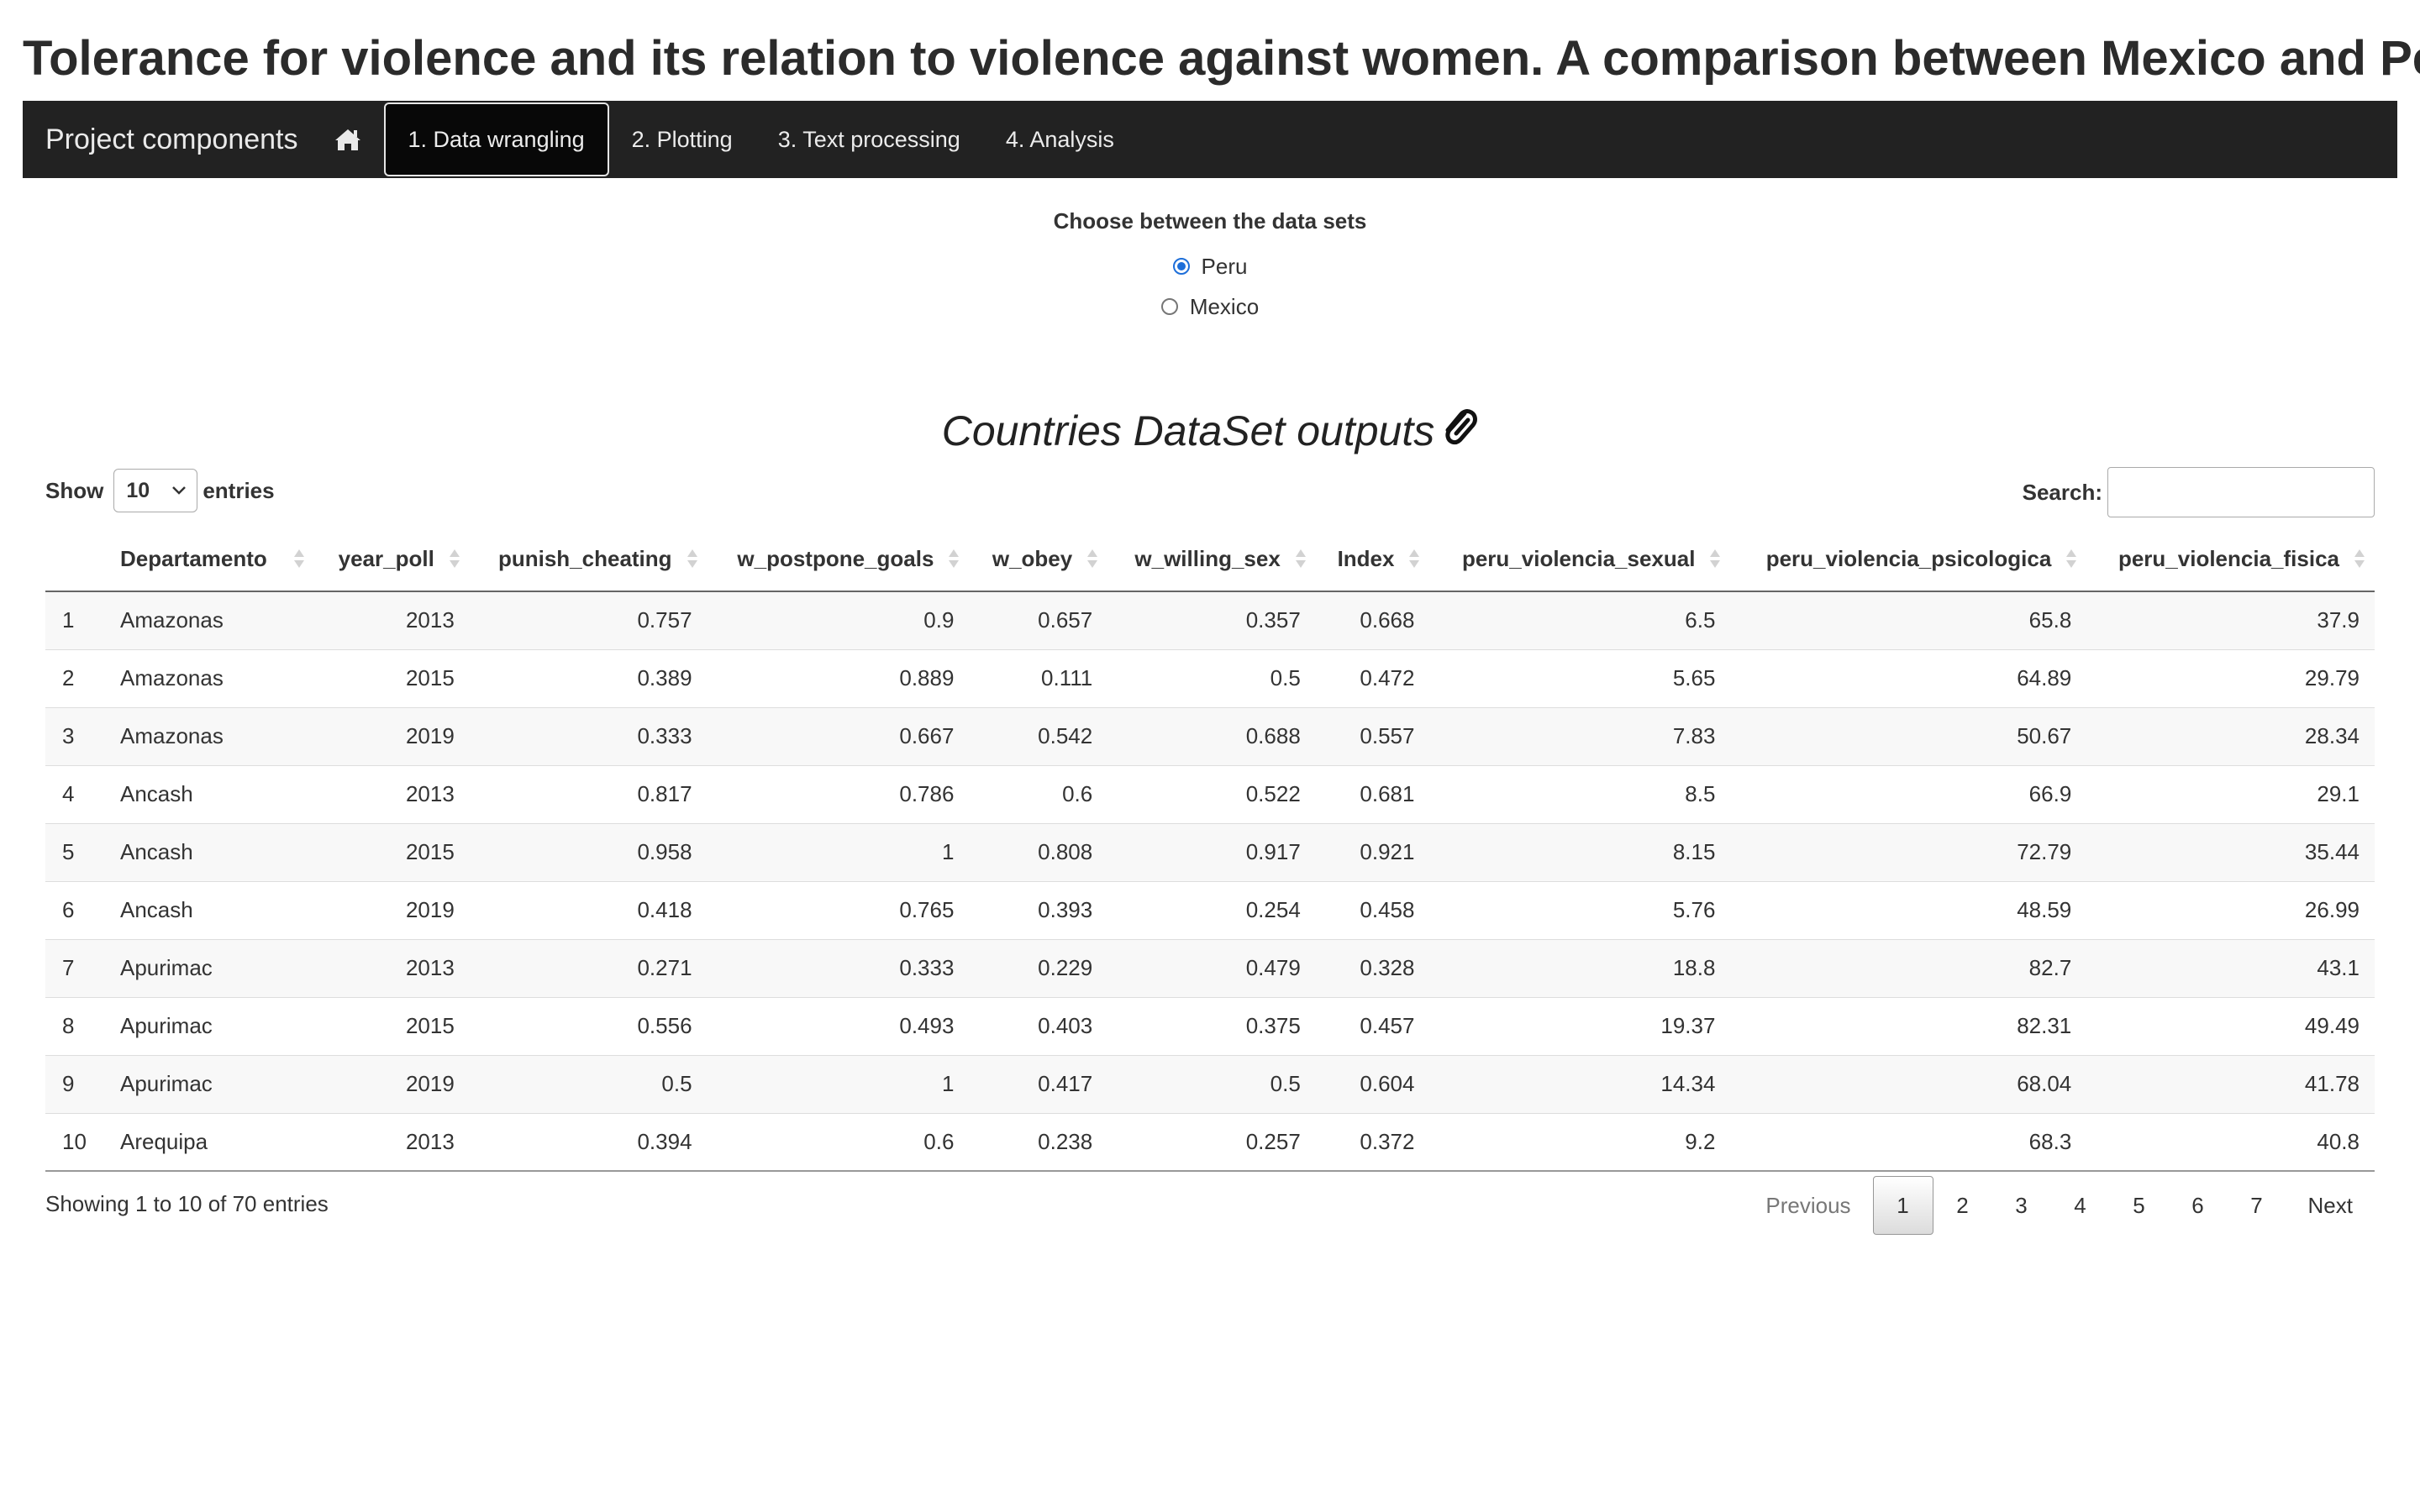 The width and height of the screenshot is (2420, 1512). Describe the element at coordinates (138, 490) in the screenshot. I see `entries-select-value: 10` at that location.